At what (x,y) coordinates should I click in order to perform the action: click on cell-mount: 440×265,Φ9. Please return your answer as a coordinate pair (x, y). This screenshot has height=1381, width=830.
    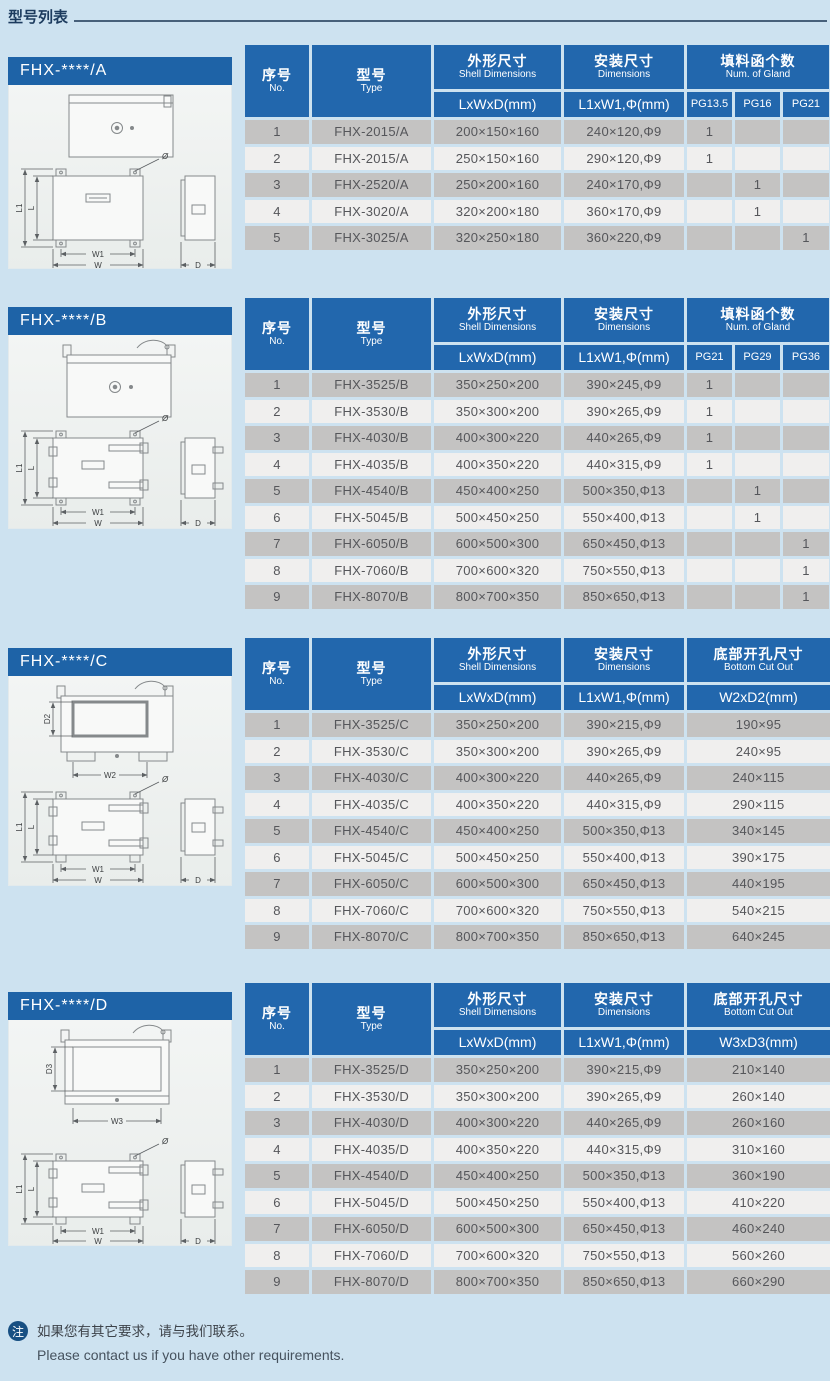
    Looking at the image, I should click on (624, 1123).